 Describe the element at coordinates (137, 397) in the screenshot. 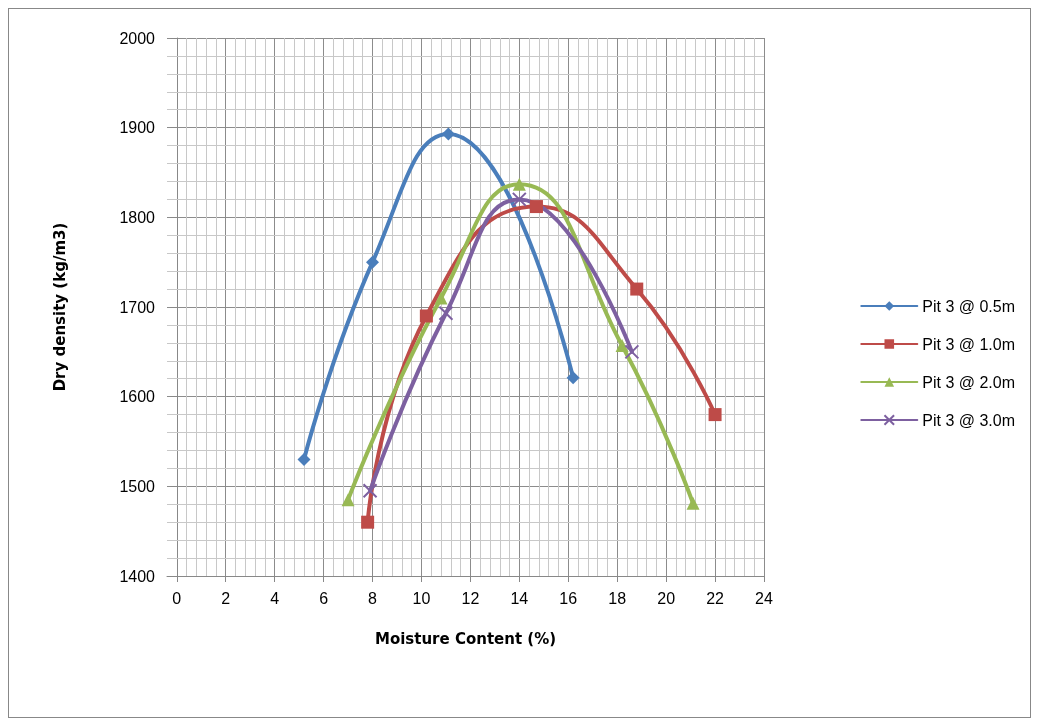

I see `y-tick-label: 1600` at that location.